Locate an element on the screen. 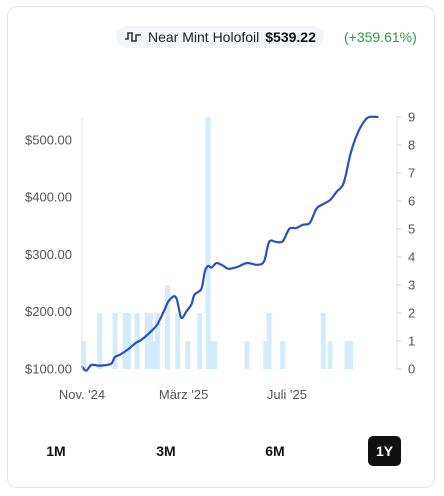 The height and width of the screenshot is (496, 444). legend-change: (+359.61%) is located at coordinates (380, 37).